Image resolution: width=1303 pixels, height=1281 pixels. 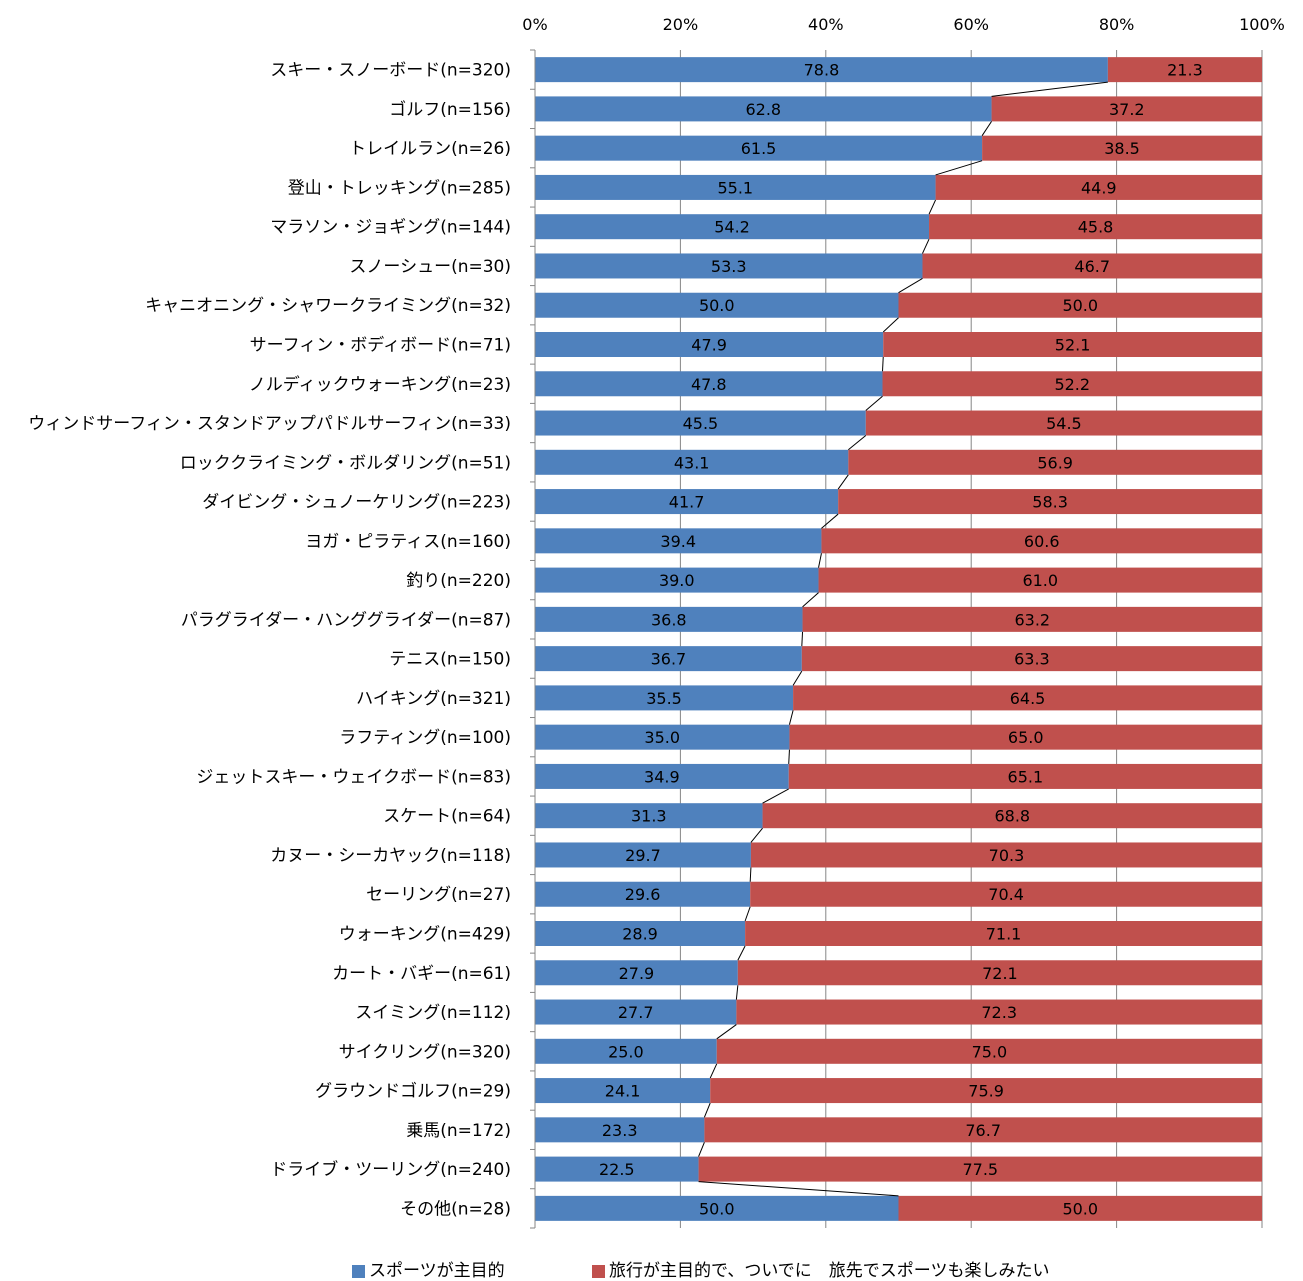 I want to click on data-label-travel: 63.2, so click(x=1032, y=619).